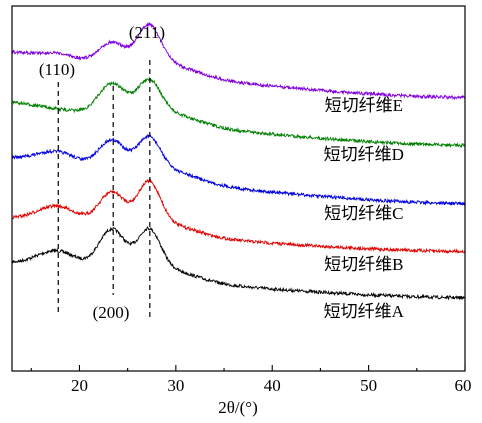 The height and width of the screenshot is (423, 482). What do you see at coordinates (363, 213) in the screenshot?
I see `series-label-3: 短切纤维C` at bounding box center [363, 213].